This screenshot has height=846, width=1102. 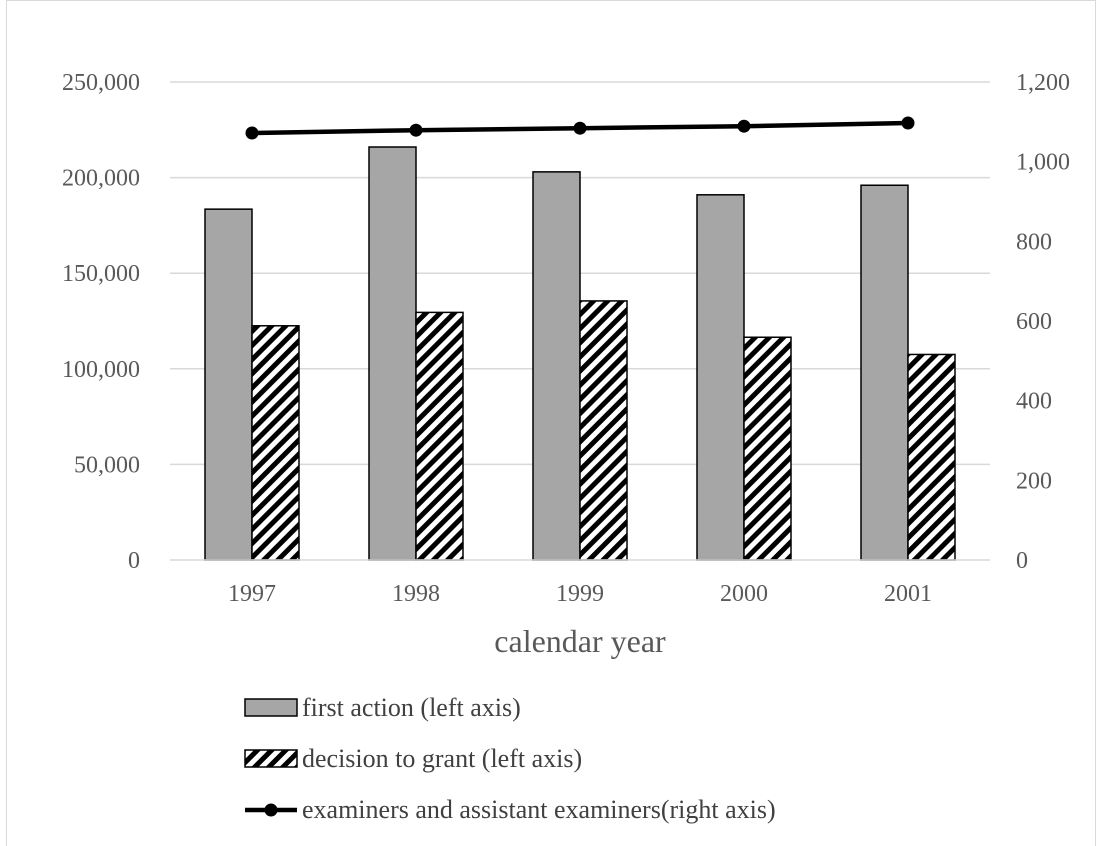 What do you see at coordinates (416, 594) in the screenshot?
I see `x-axis-tick-label: 1998` at bounding box center [416, 594].